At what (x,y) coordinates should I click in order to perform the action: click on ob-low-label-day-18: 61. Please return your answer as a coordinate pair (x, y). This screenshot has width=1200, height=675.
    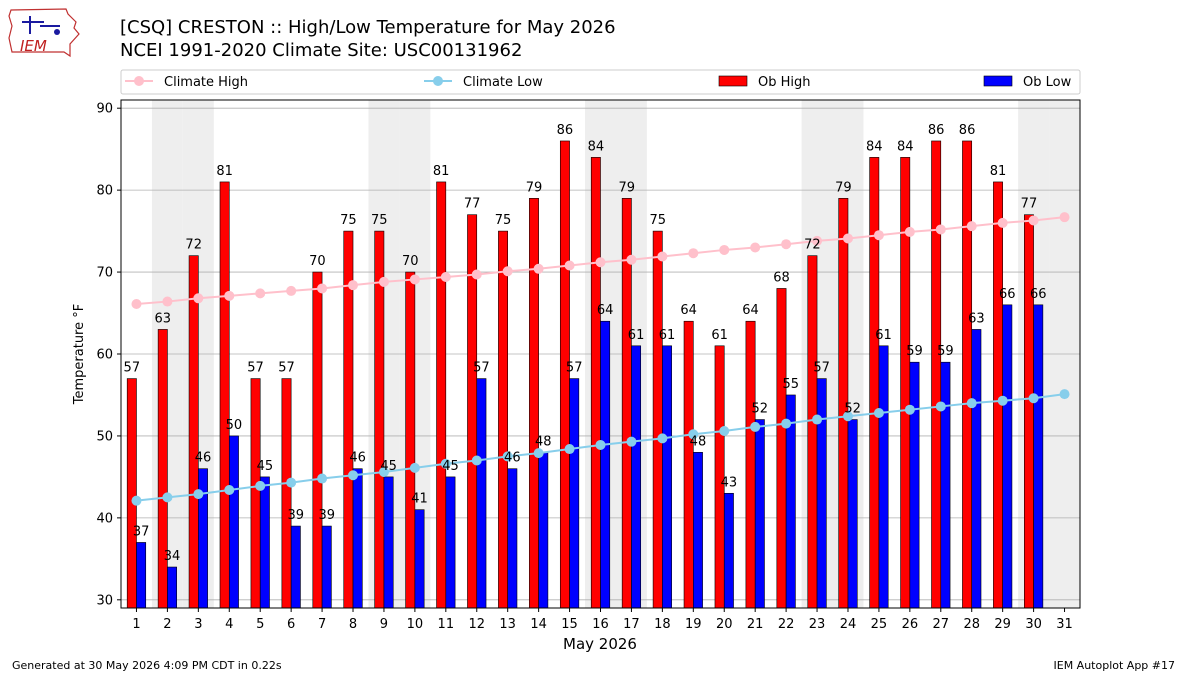
    Looking at the image, I should click on (667, 335).